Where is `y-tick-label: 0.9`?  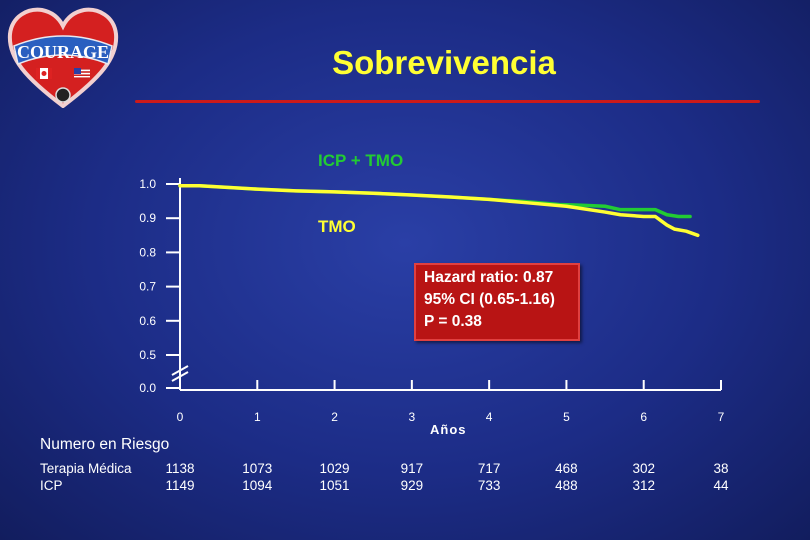 y-tick-label: 0.9 is located at coordinates (147, 218).